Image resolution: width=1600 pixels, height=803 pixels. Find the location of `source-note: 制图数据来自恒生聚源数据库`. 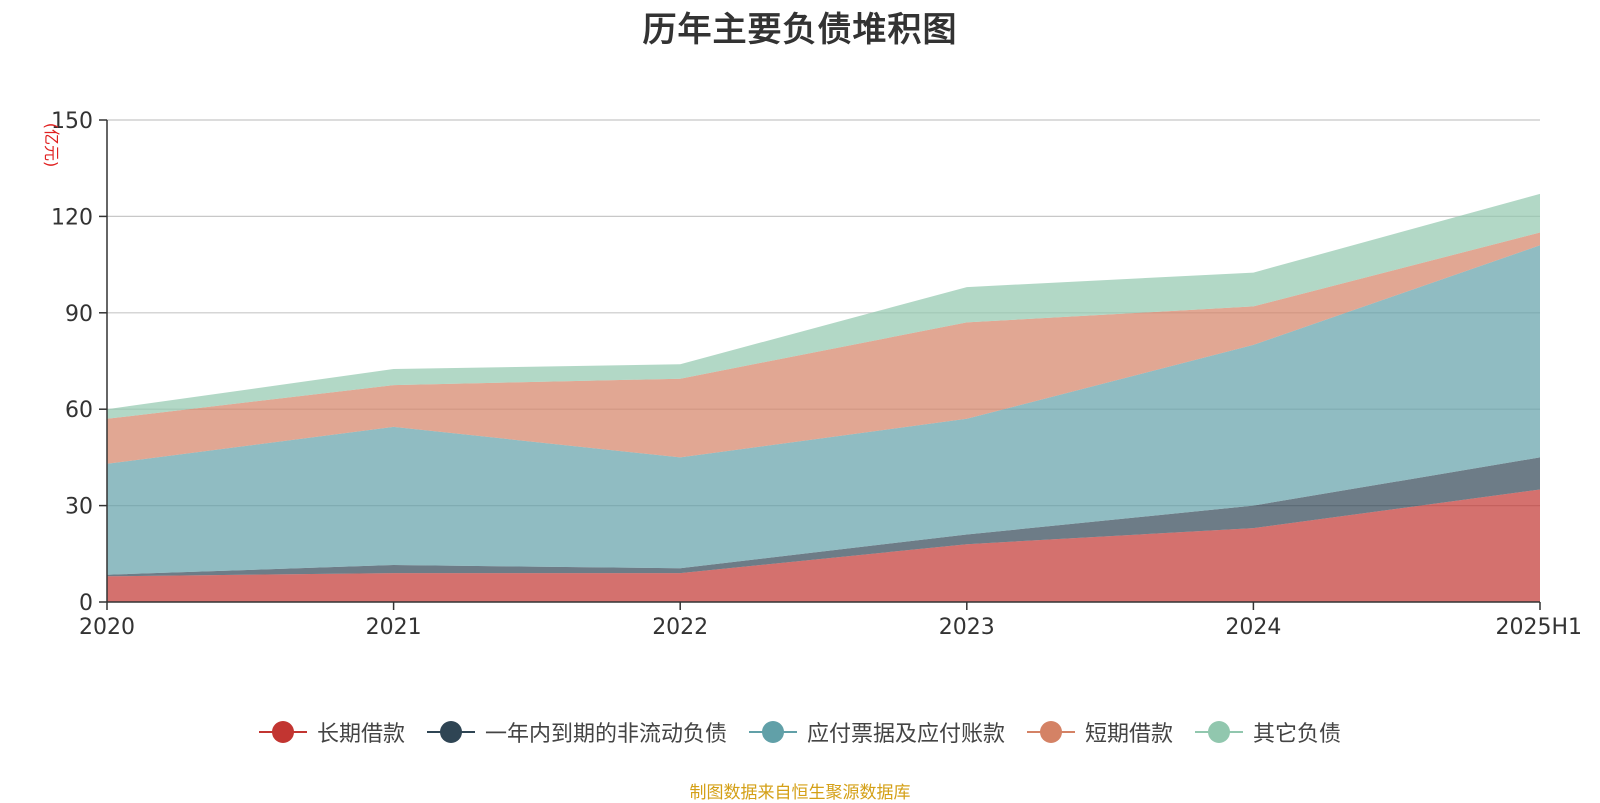

source-note: 制图数据来自恒生聚源数据库 is located at coordinates (800, 793).